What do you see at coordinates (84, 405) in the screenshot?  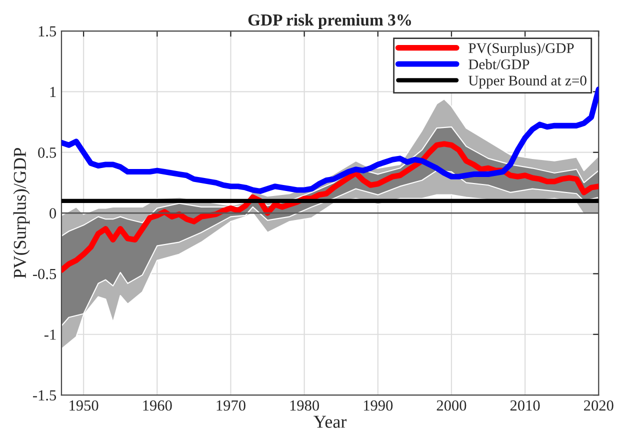 I see `x-tick-label: 1950` at bounding box center [84, 405].